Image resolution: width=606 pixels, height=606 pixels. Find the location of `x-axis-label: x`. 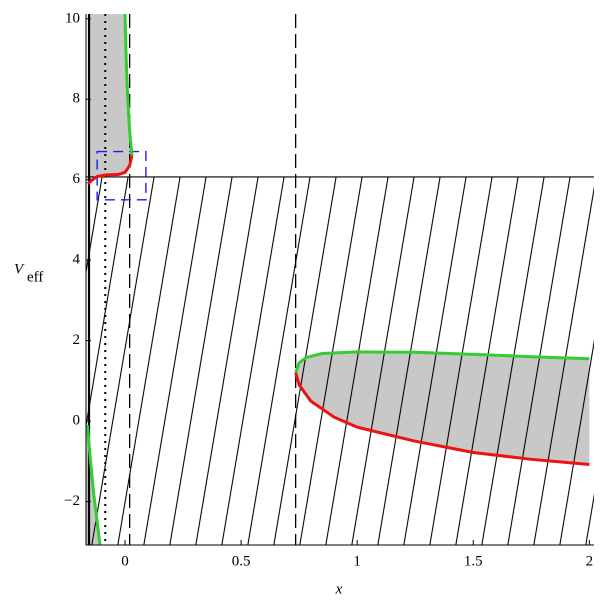

x-axis-label: x is located at coordinates (339, 589).